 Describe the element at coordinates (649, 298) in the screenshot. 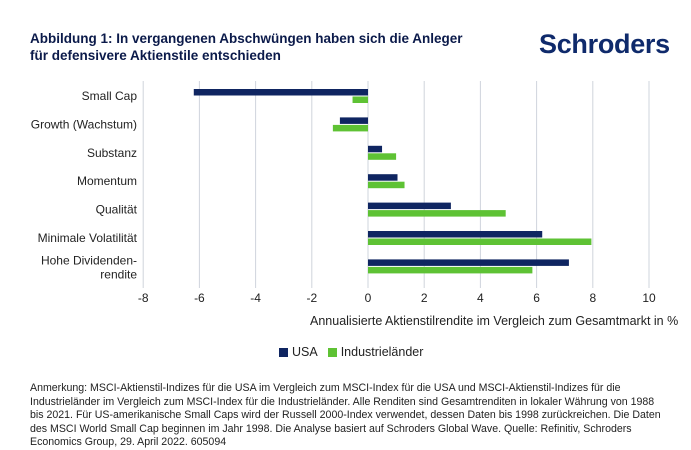

I see `x-tick-label: 10` at that location.